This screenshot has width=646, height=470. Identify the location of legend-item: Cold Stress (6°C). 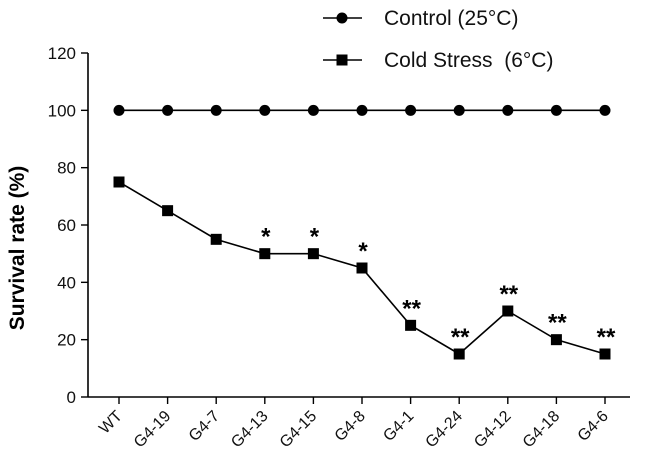
(438, 60).